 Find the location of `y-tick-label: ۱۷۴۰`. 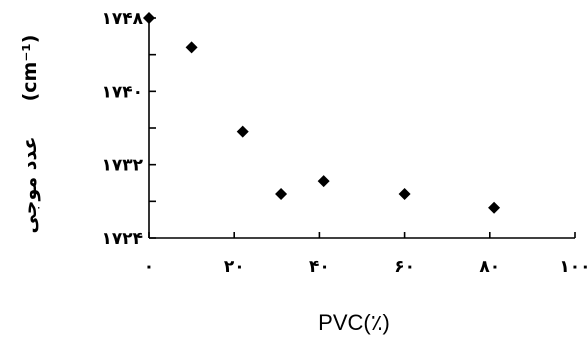

y-tick-label: ۱۷۴۰ is located at coordinates (122, 92).